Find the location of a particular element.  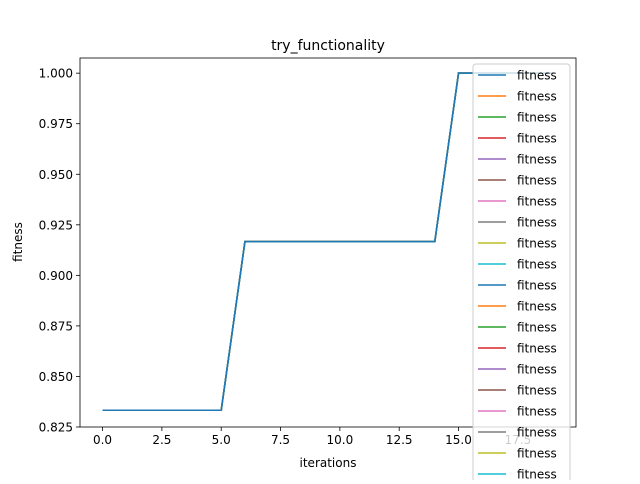

y-tick-label: 0.875 is located at coordinates (56, 326).